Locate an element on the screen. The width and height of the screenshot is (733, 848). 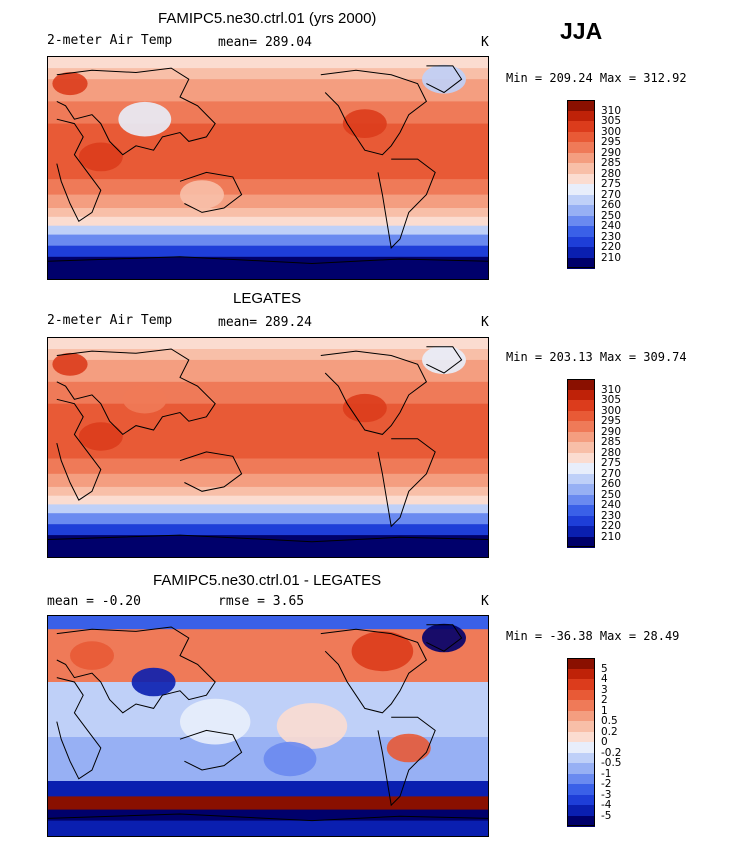
panel3-rmse: rmse = 3.65 is located at coordinates (261, 601).